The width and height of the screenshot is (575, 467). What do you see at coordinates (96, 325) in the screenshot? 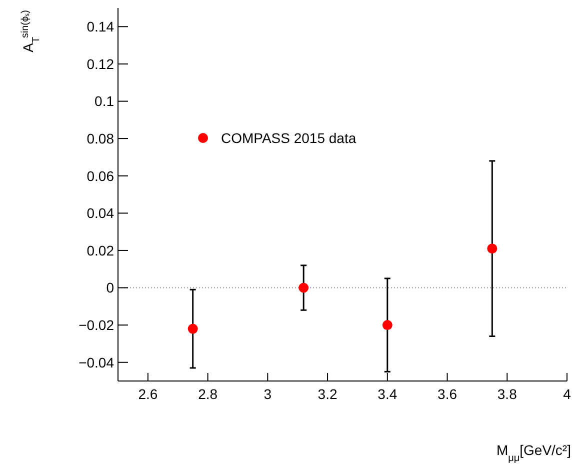
I see `y-tick-label: −0.02` at bounding box center [96, 325].